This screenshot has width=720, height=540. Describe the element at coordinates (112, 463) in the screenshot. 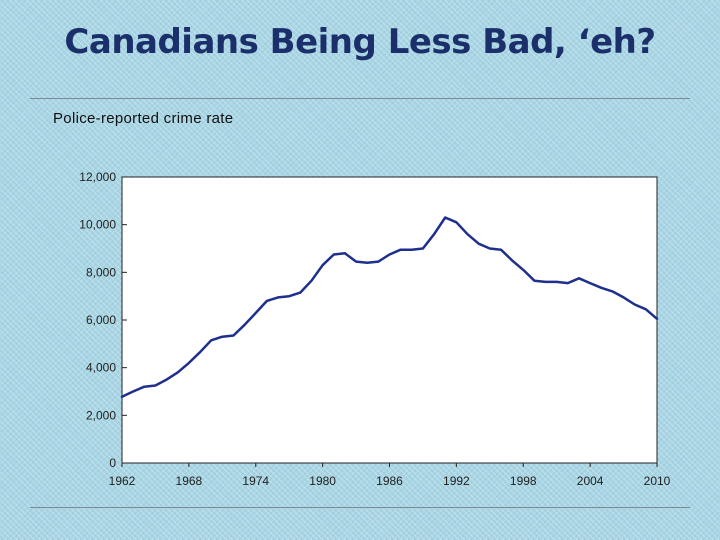

I see `y-tick-label: 0` at that location.